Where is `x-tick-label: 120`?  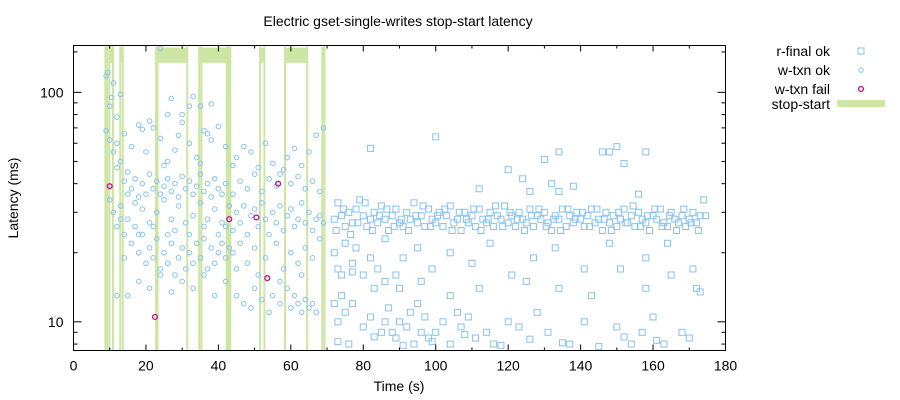 x-tick-label: 120 is located at coordinates (508, 366).